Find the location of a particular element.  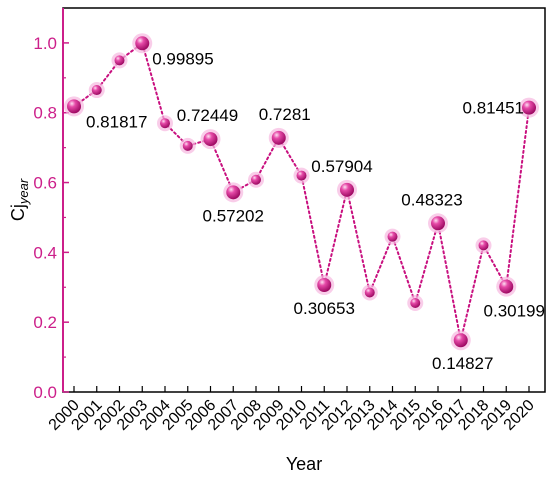

y-axis-title: Cjyear is located at coordinates (19, 199).